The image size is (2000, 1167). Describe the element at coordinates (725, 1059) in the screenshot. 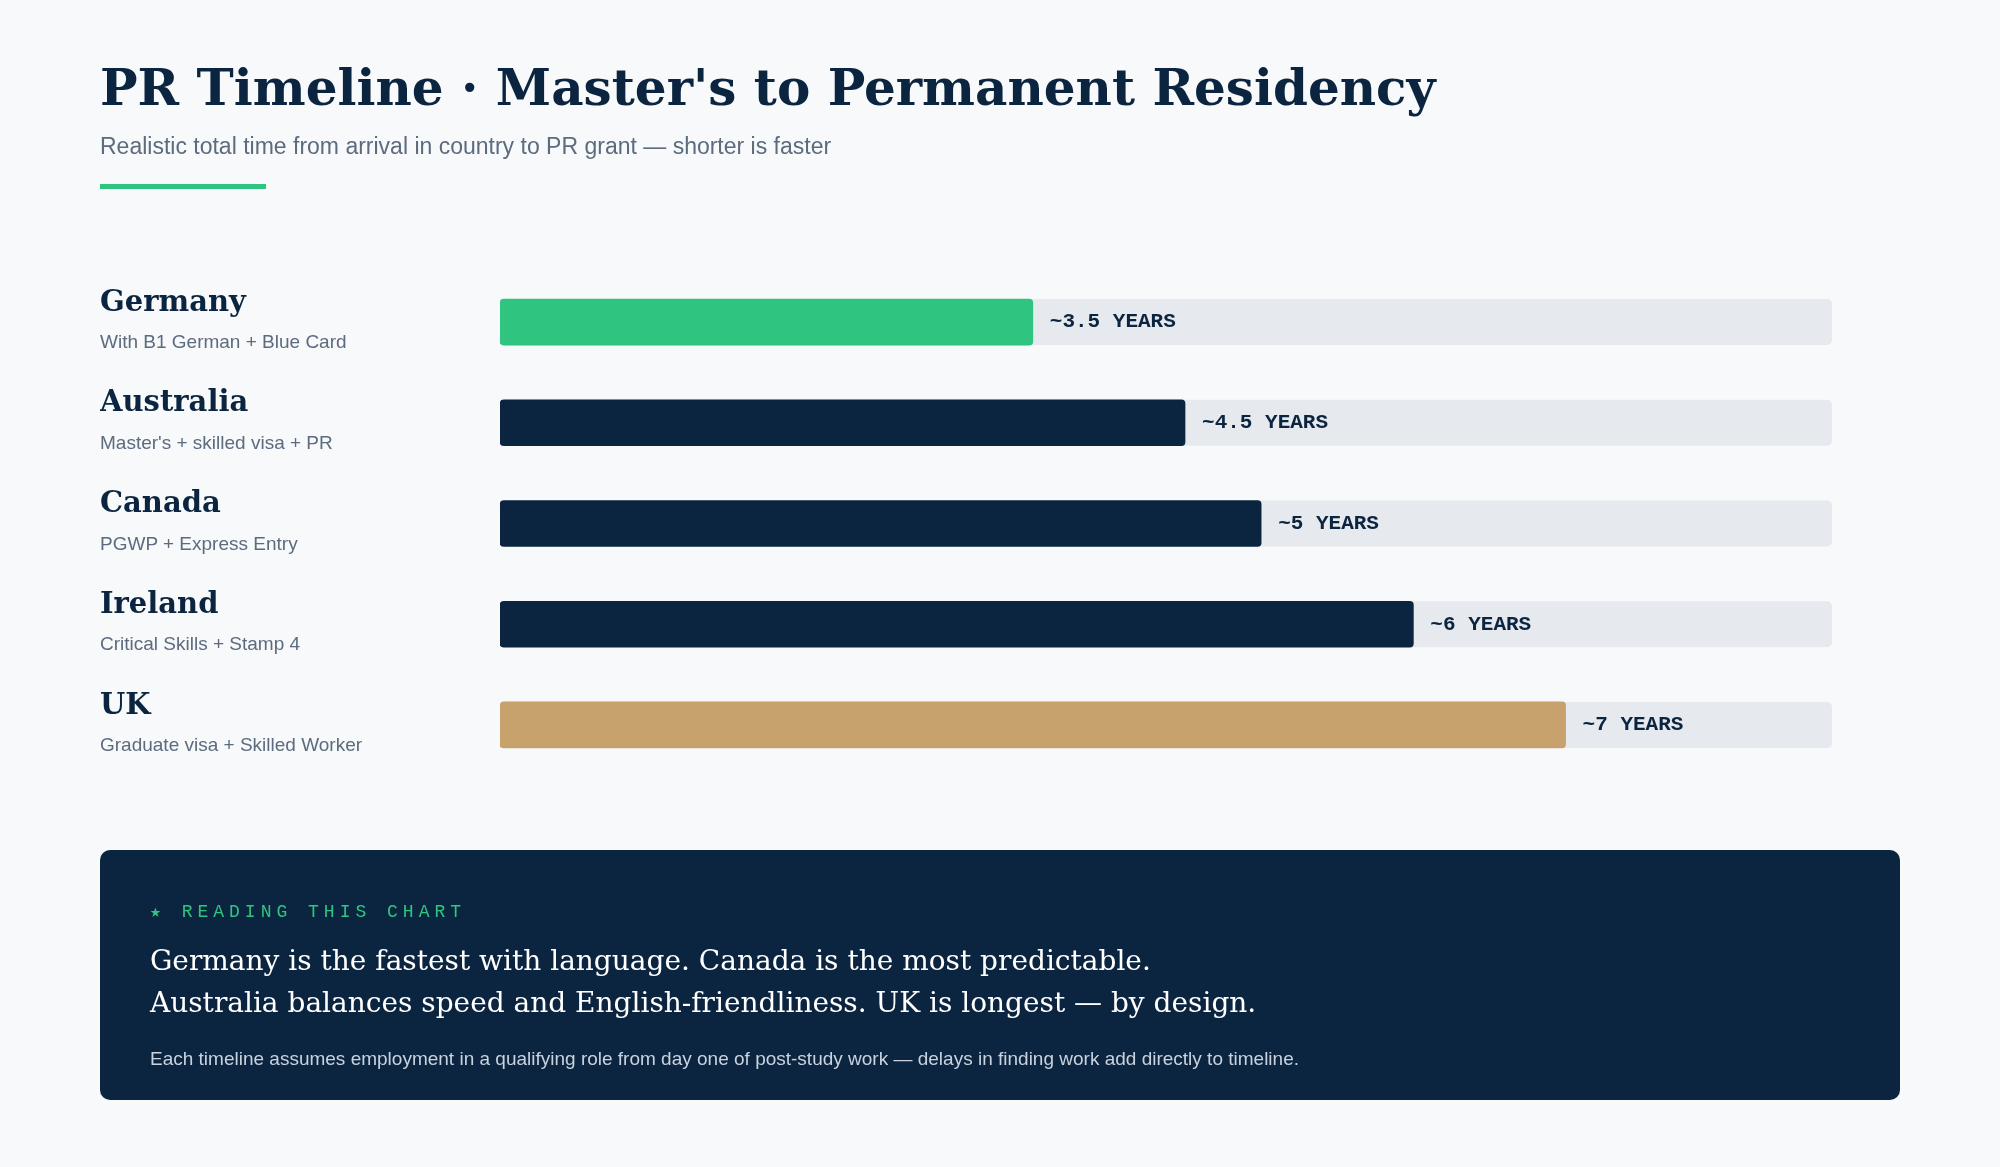

I see `text: Each timeline assumes employment in a qualifying role from day one of post-study work — delays in finding work add directly to timeline.` at that location.